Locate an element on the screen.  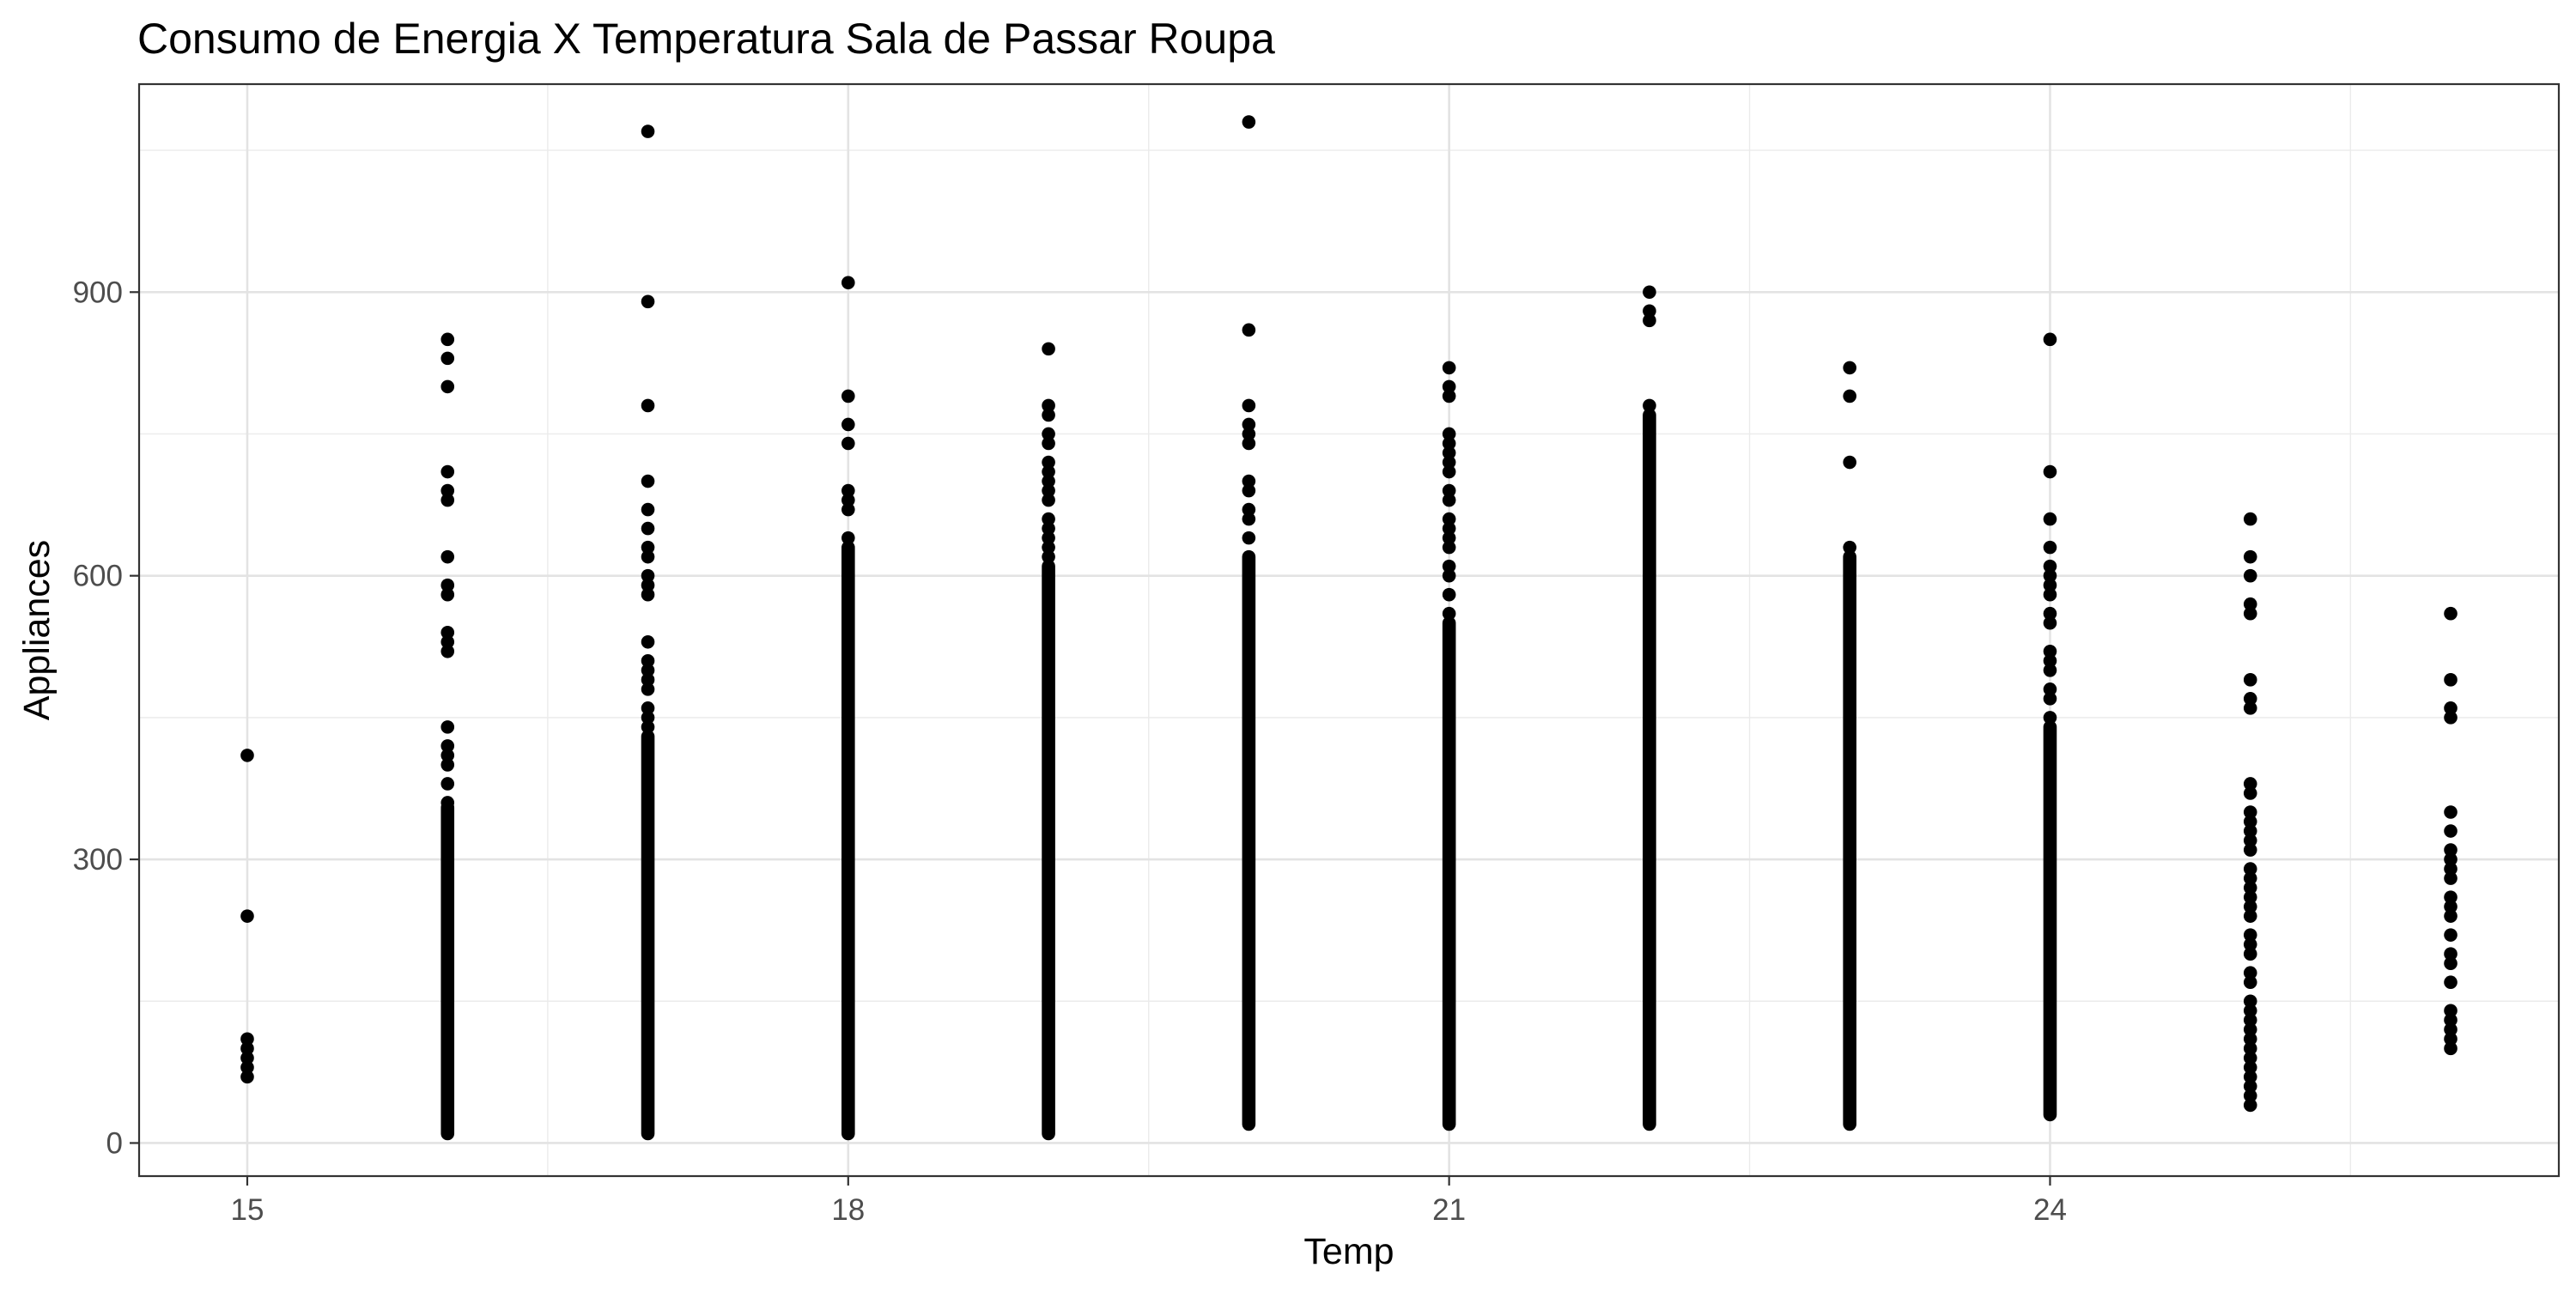
y-tick-label: 0 is located at coordinates (114, 1143).